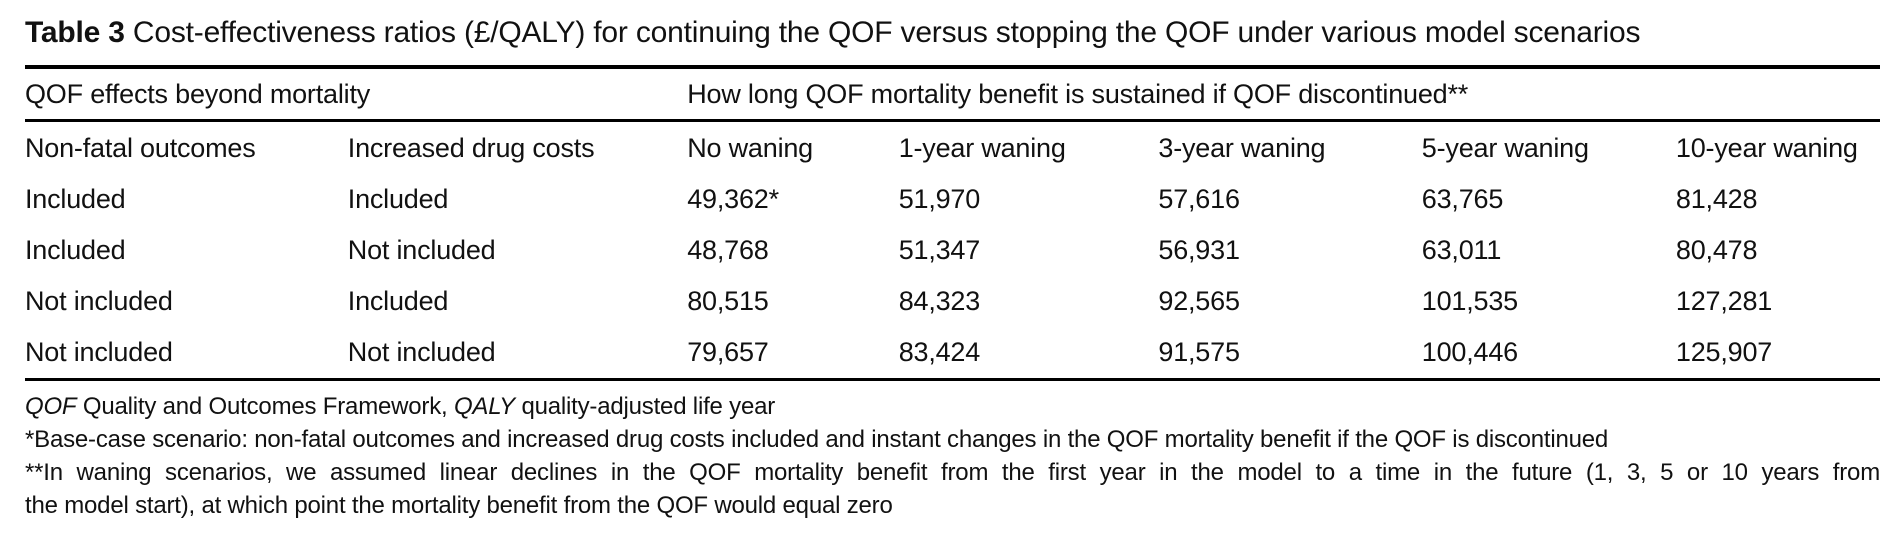 Image resolution: width=1902 pixels, height=552 pixels. What do you see at coordinates (750, 147) in the screenshot?
I see `column-header-no-waning: No waning` at bounding box center [750, 147].